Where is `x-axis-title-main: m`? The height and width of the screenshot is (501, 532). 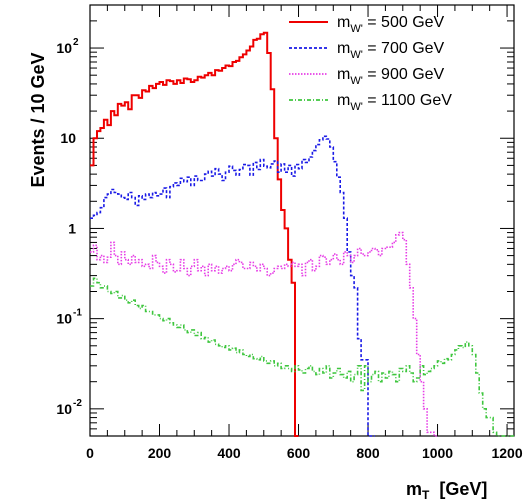
x-axis-title-main: m is located at coordinates (414, 489).